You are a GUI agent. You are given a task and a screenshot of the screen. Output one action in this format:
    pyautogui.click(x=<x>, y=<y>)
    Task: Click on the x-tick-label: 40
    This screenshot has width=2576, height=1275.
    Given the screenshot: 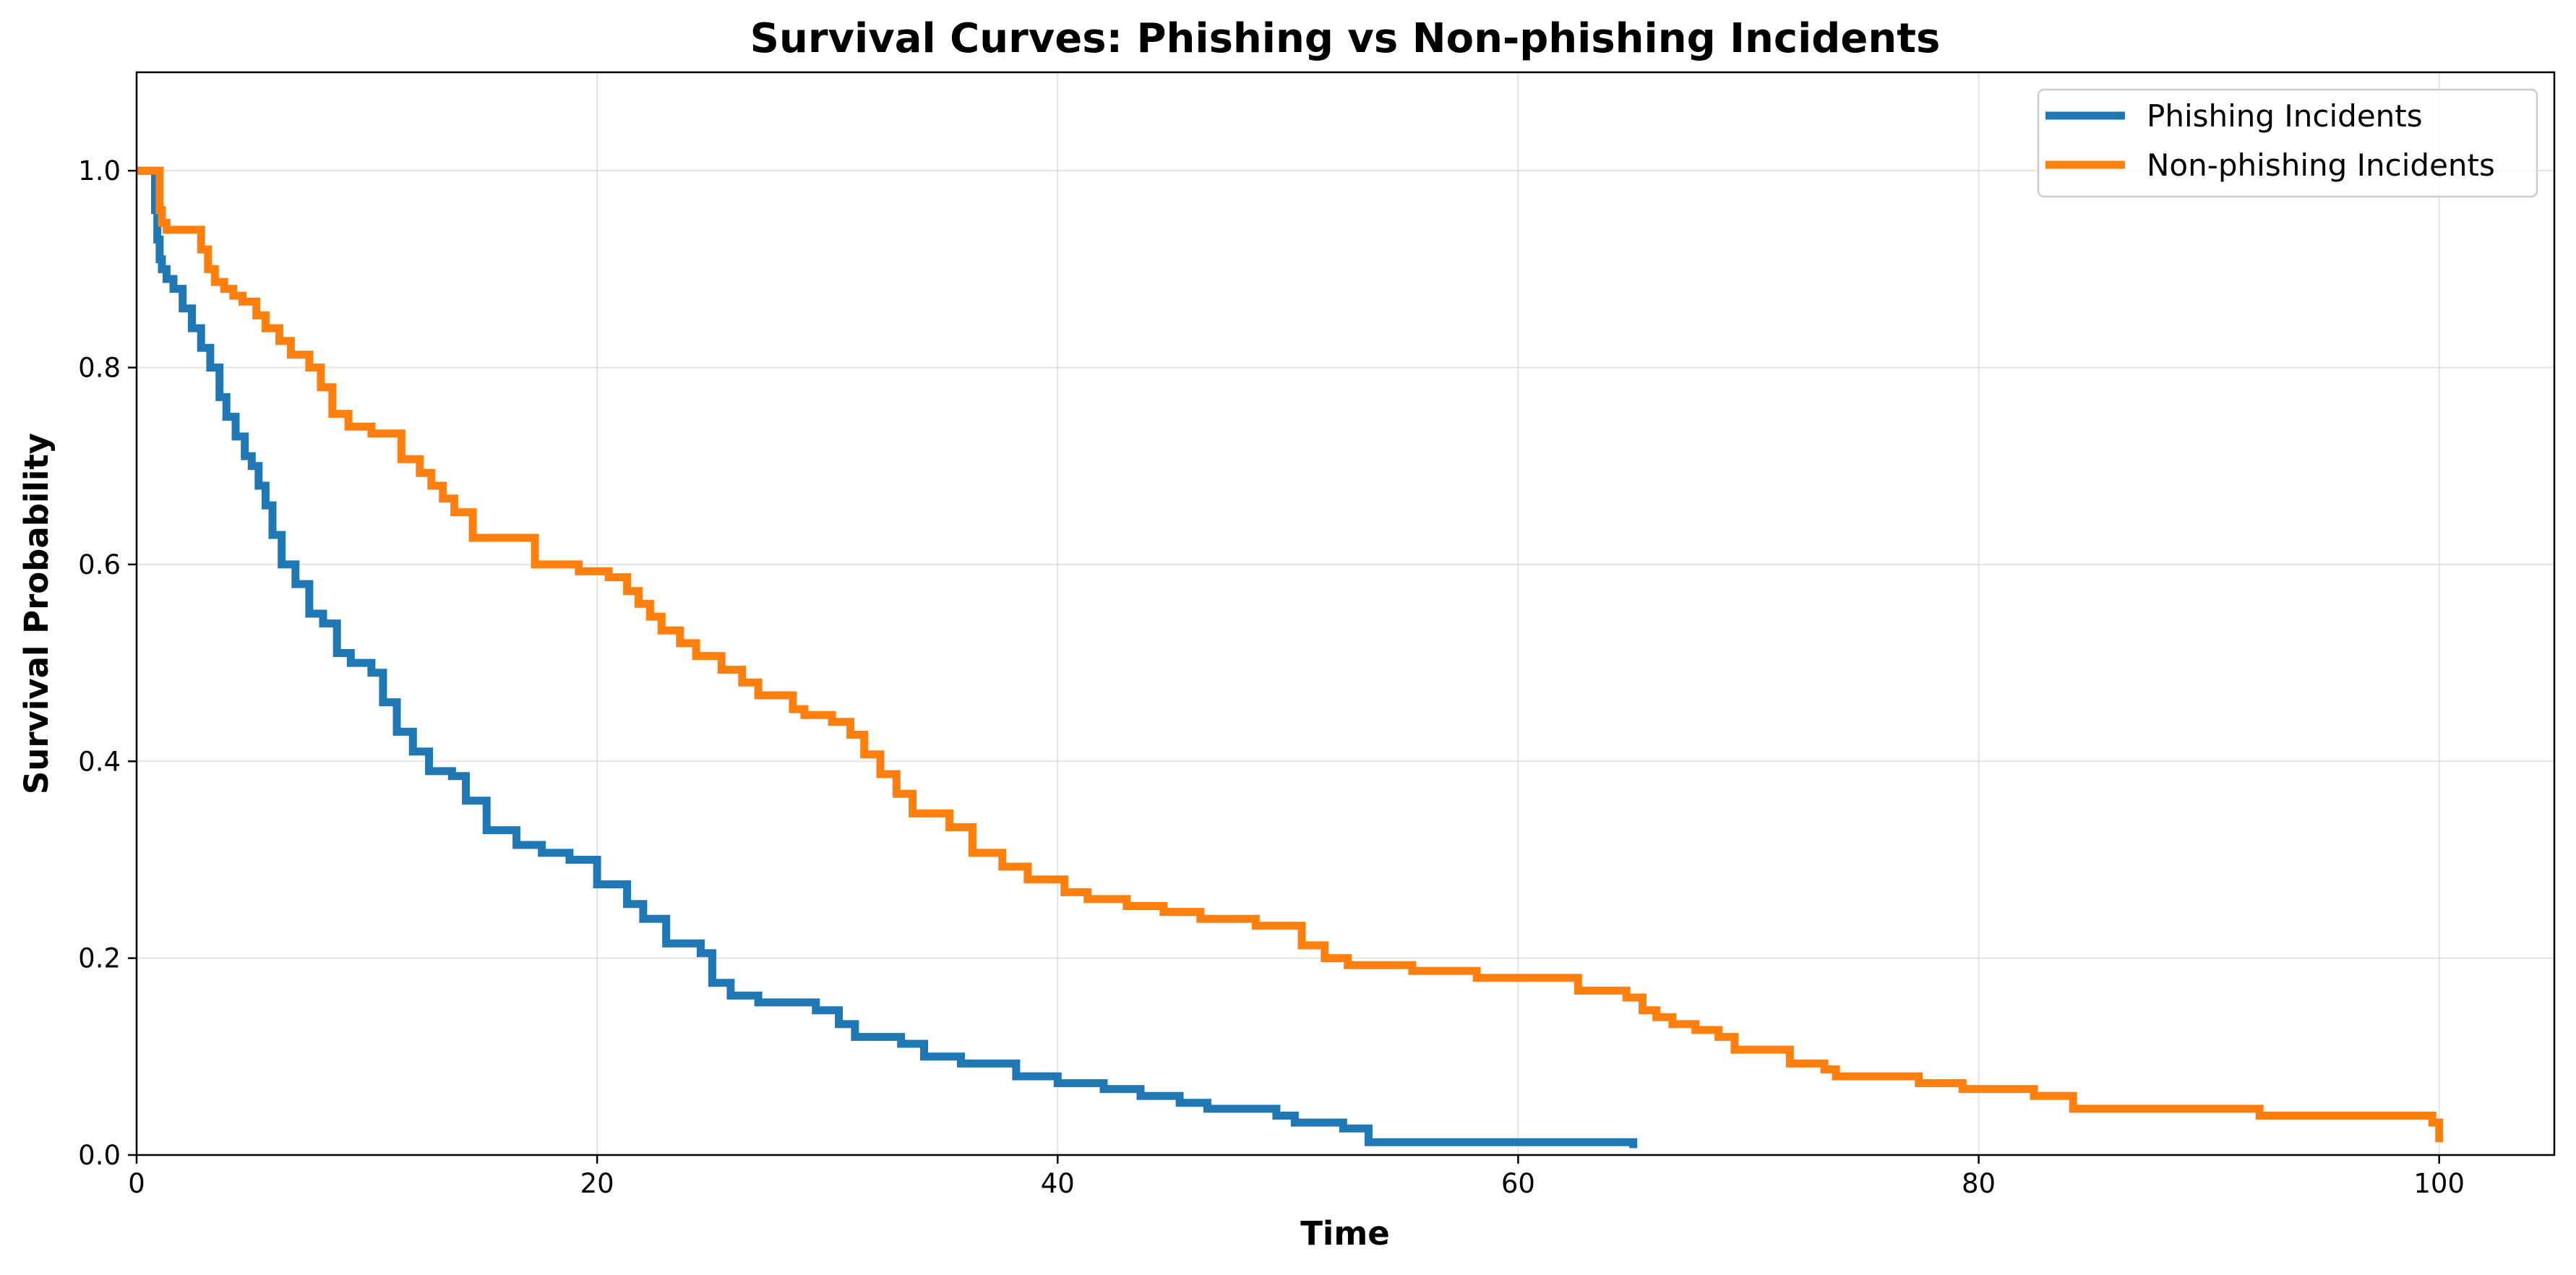 What is the action you would take?
    pyautogui.click(x=1058, y=1183)
    